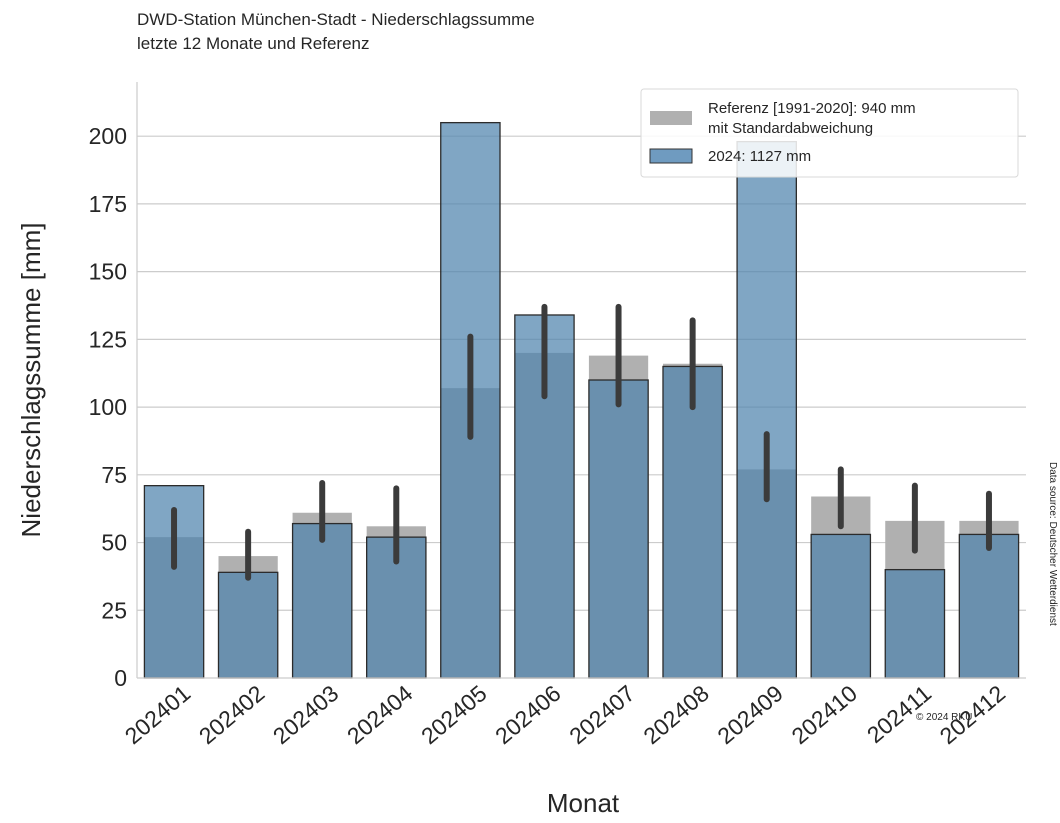 The height and width of the screenshot is (823, 1060). Describe the element at coordinates (671, 118) in the screenshot. I see `legend-swatch-reference` at that location.